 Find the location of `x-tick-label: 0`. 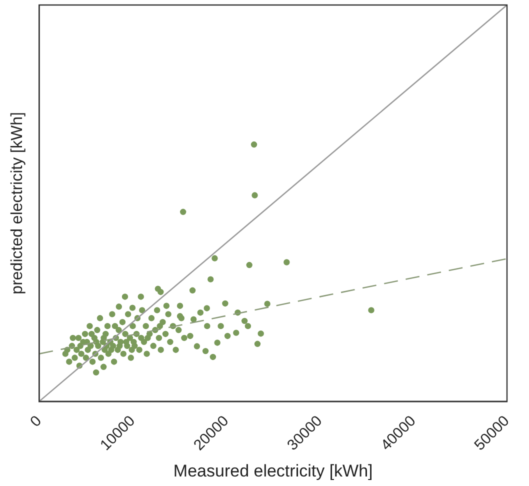

x-tick-label: 0 is located at coordinates (36, 421).